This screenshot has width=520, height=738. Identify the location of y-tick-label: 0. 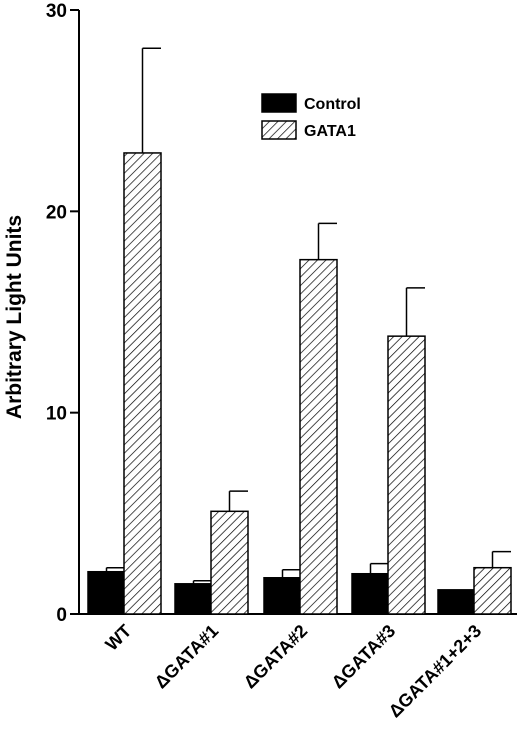
(61, 615).